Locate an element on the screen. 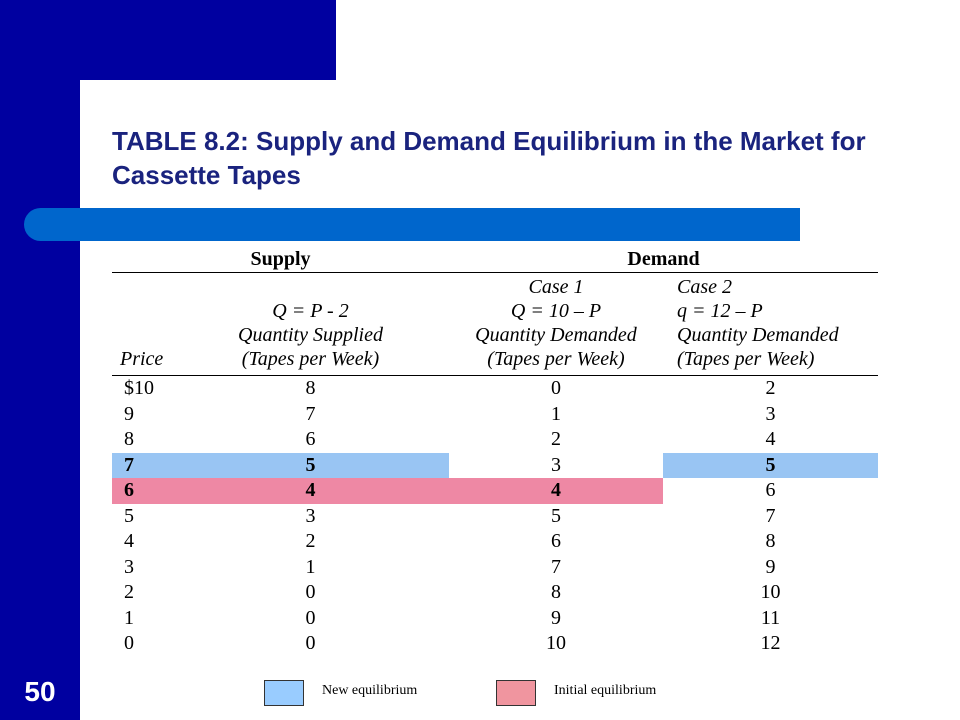 The height and width of the screenshot is (720, 960). case2-cell: 10 is located at coordinates (770, 592).